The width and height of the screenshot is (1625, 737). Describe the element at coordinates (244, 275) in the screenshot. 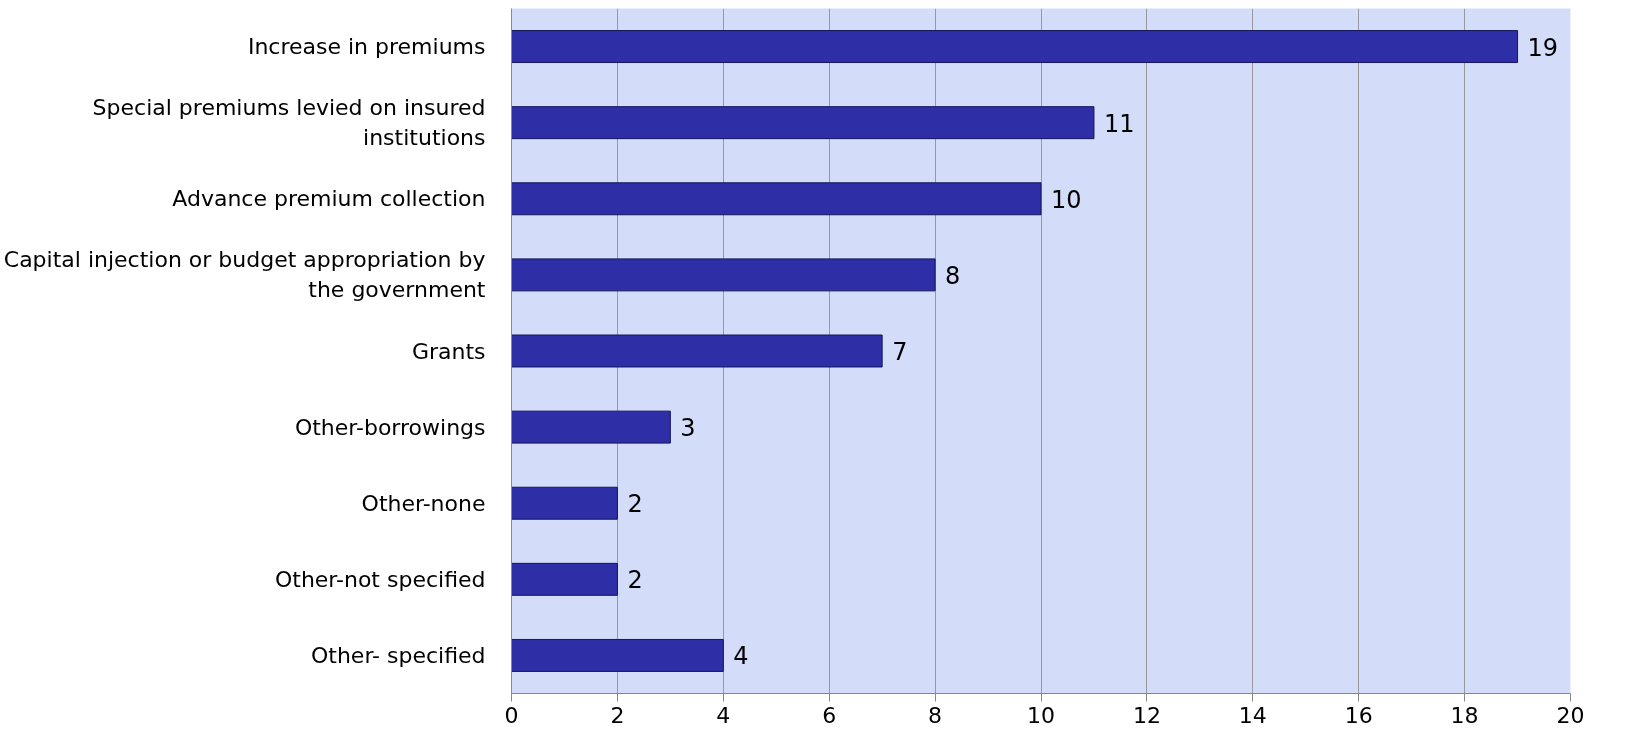

I see `y-tick-label: Capital injection or budget appropriation by the government` at that location.